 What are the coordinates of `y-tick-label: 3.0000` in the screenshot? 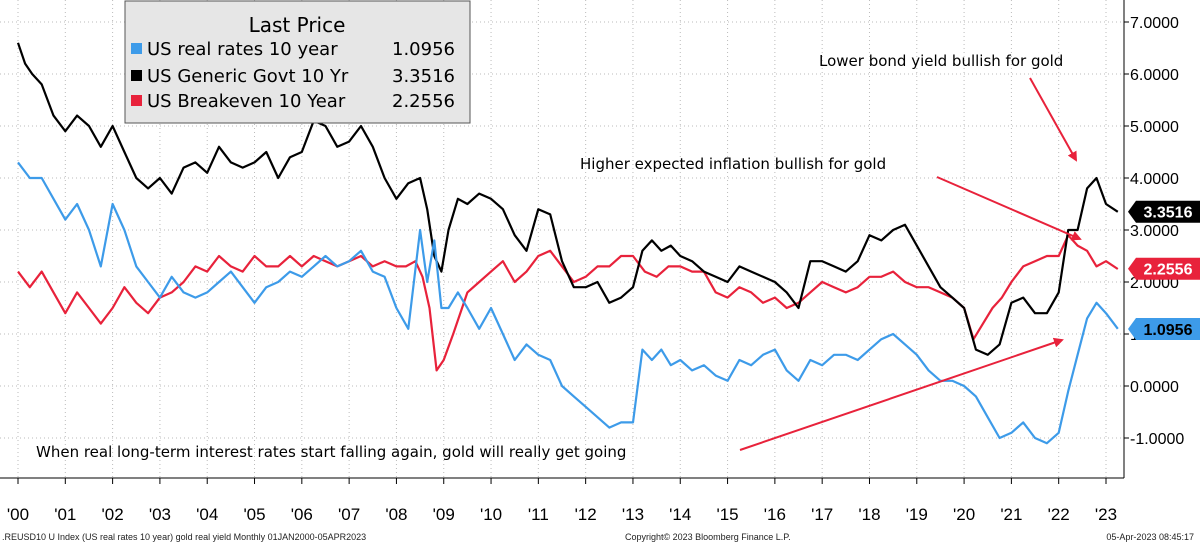 It's located at (1154, 231).